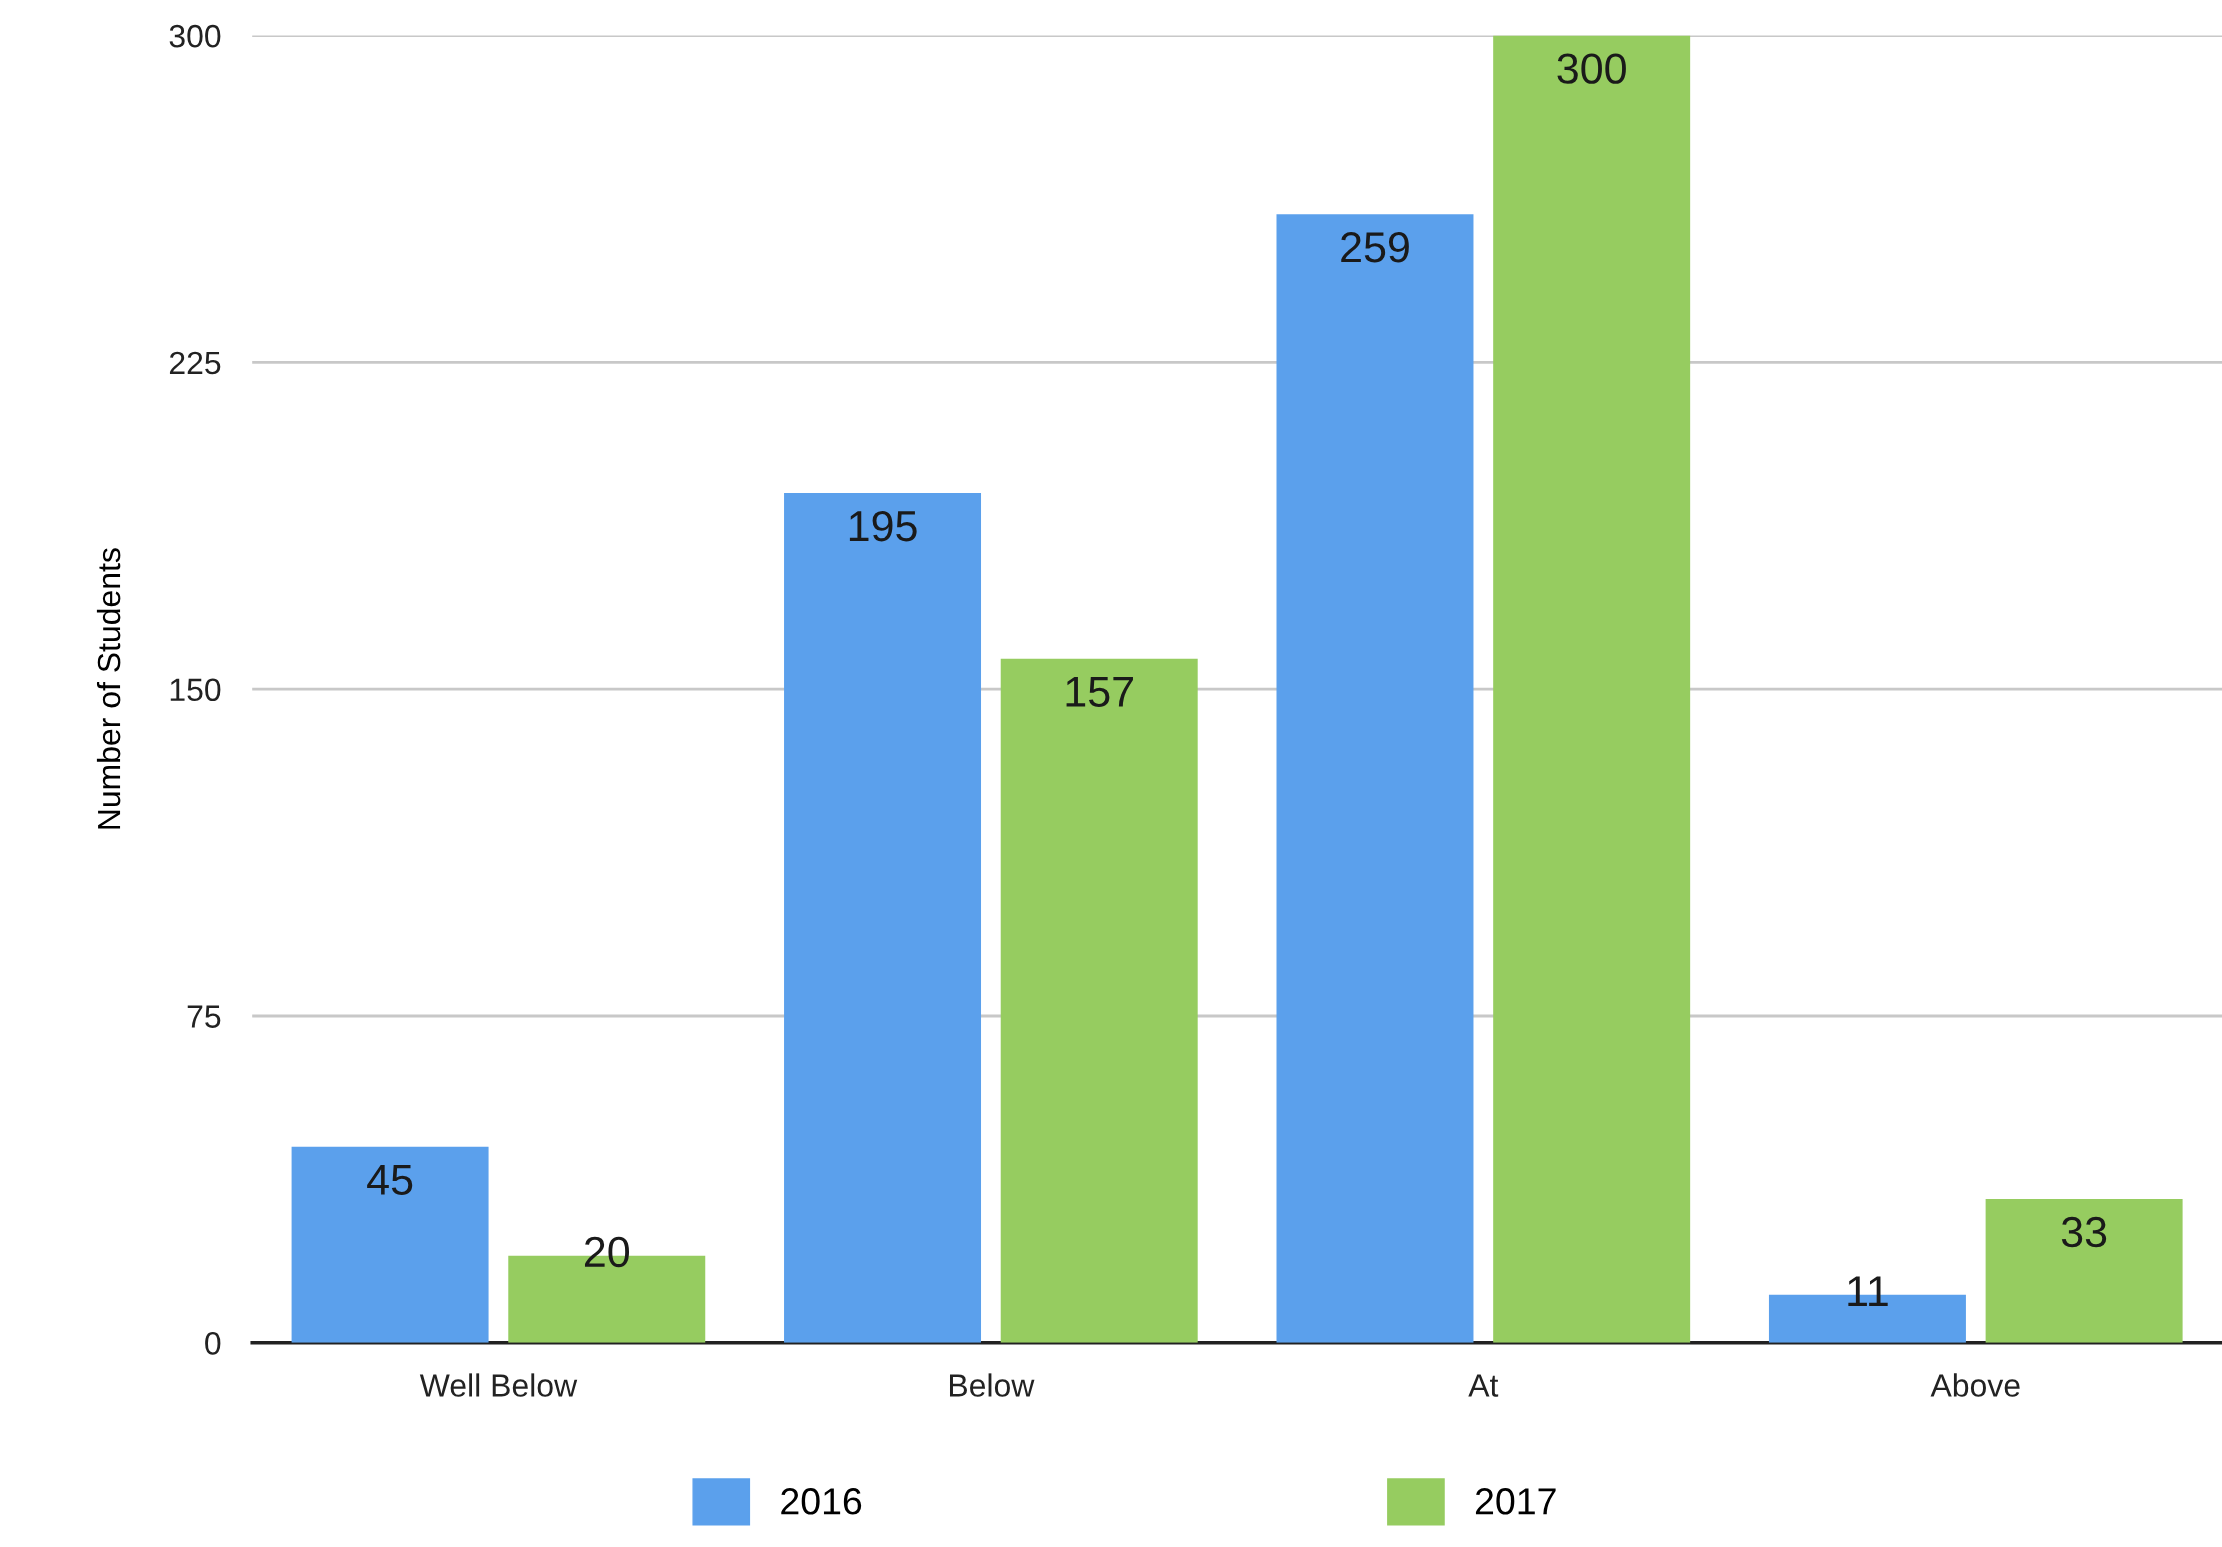 The width and height of the screenshot is (2222, 1547). What do you see at coordinates (883, 526) in the screenshot?
I see `data-label: 195` at bounding box center [883, 526].